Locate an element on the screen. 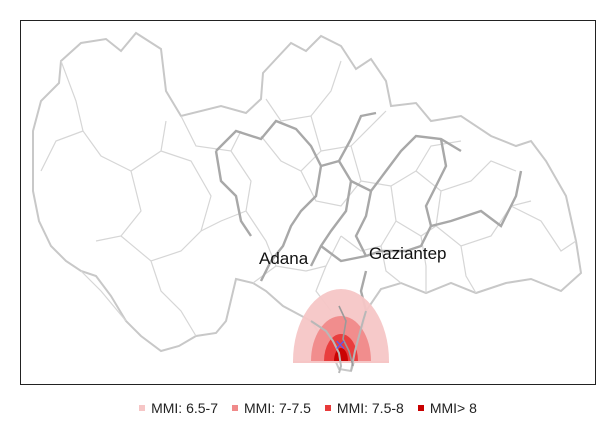 The width and height of the screenshot is (616, 448). city-label-gaziantep: Gaziantep is located at coordinates (408, 253).